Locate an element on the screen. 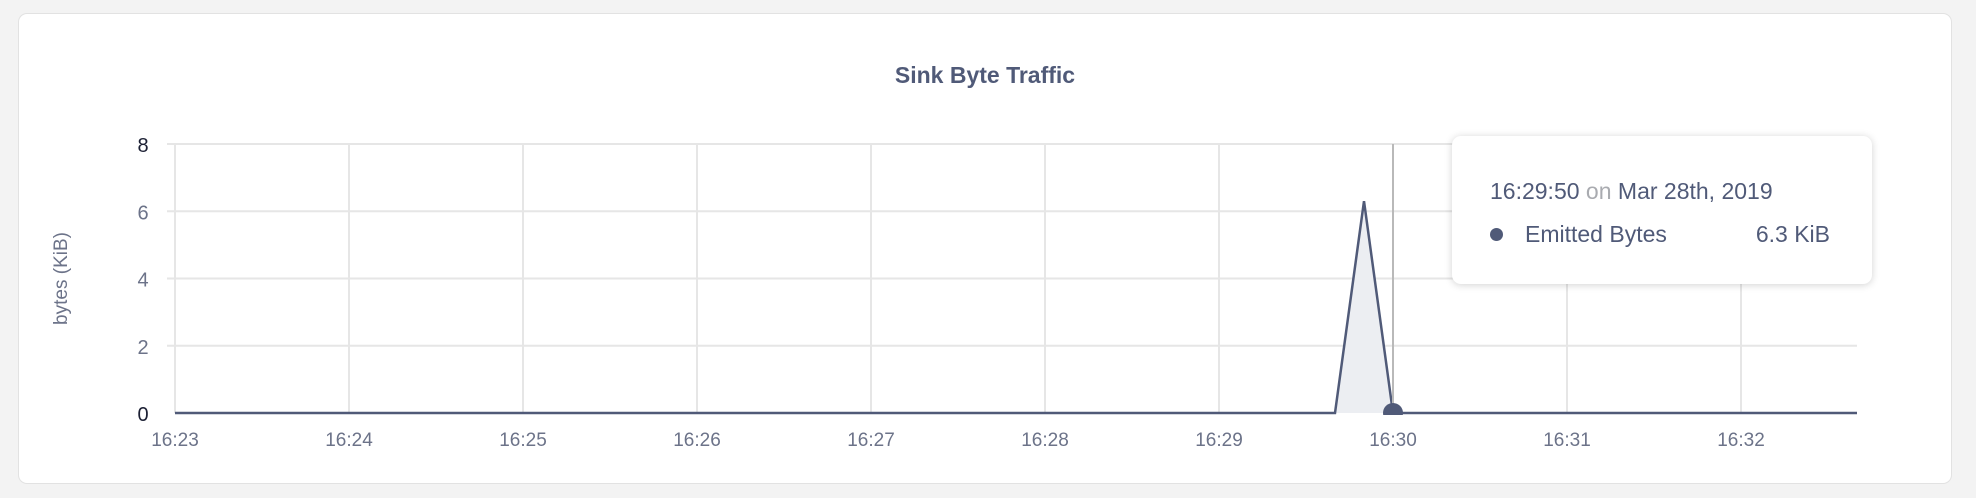 This screenshot has width=1976, height=498. tooltip-on: on is located at coordinates (1598, 191).